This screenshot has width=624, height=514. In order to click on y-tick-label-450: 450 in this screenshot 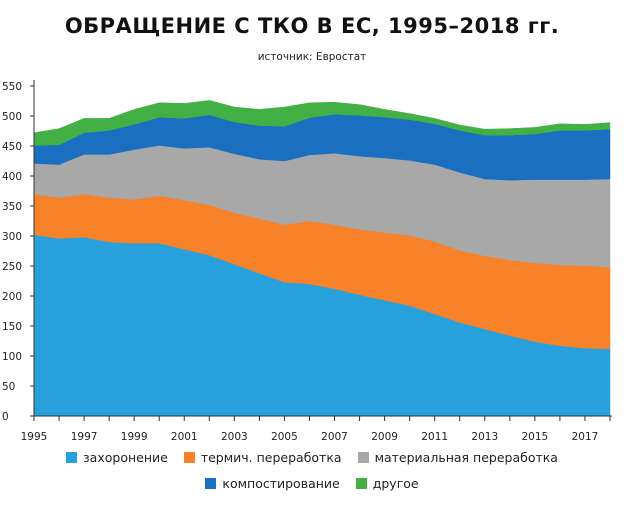, I will do `click(12, 147)`.